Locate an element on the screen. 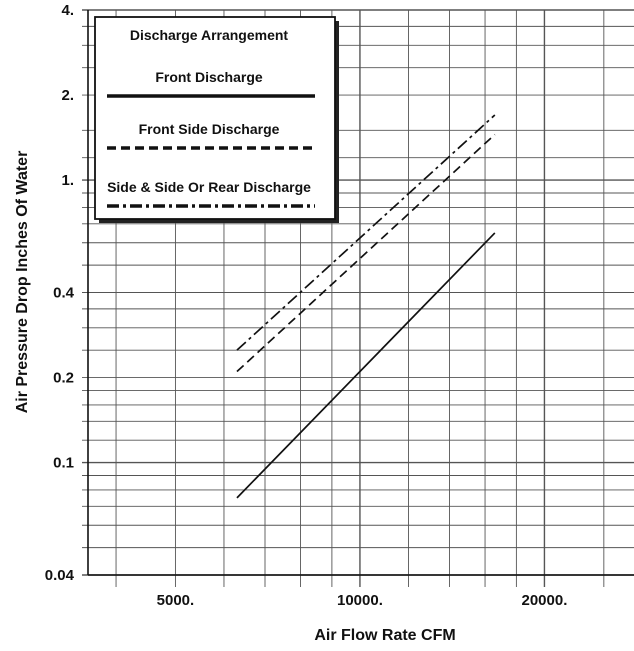  legend-item-label: Front Discharge is located at coordinates (209, 77).